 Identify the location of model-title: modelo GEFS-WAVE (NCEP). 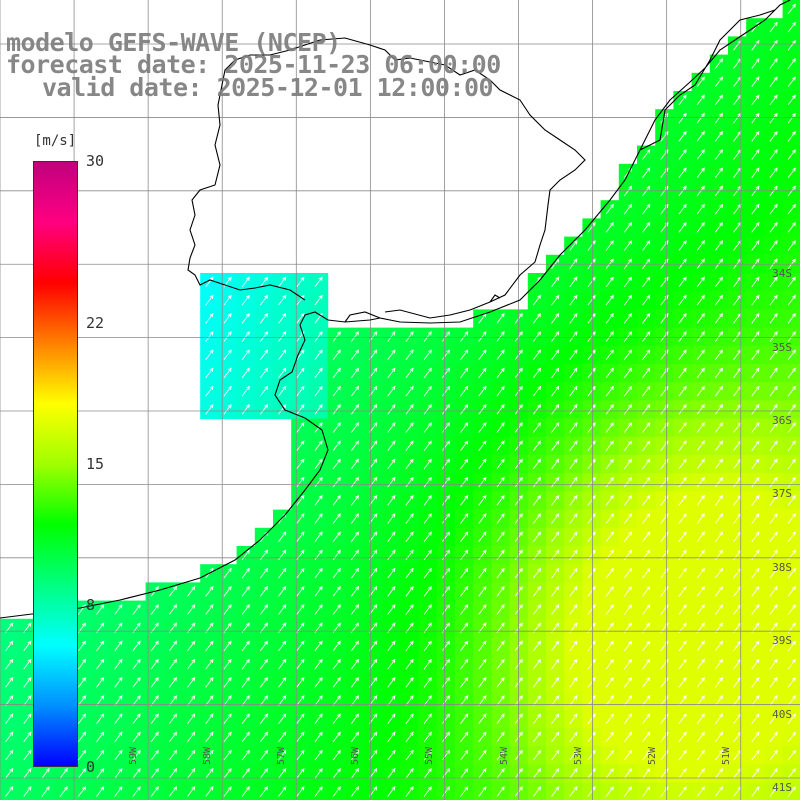
(173, 42).